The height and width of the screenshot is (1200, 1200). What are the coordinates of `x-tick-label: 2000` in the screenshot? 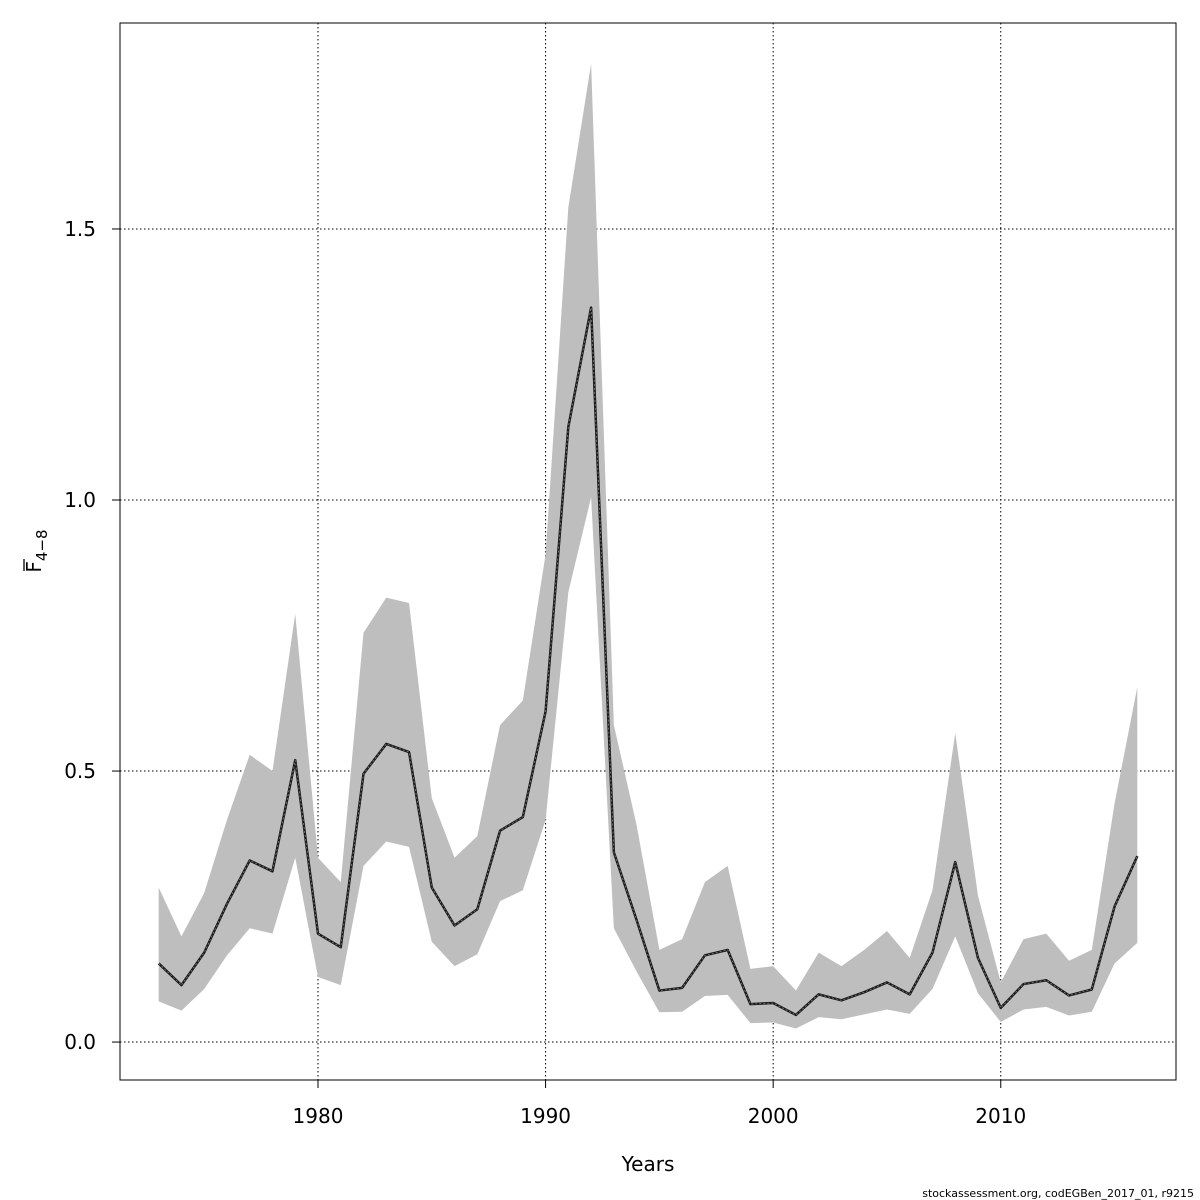 It's located at (773, 1116).